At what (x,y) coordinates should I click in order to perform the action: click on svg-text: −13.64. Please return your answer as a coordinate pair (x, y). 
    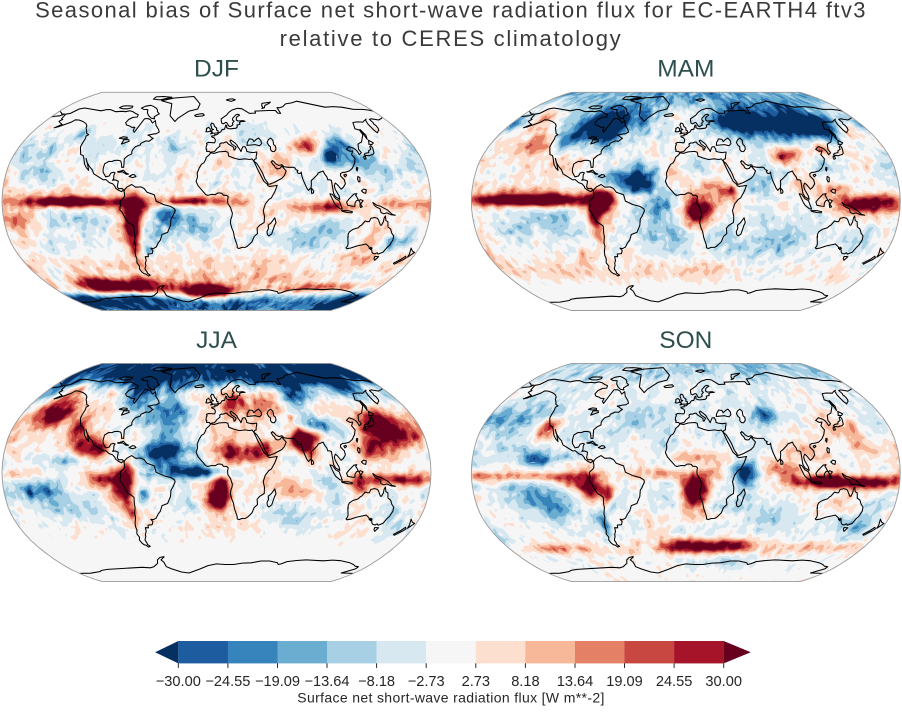
    Looking at the image, I should click on (326, 682).